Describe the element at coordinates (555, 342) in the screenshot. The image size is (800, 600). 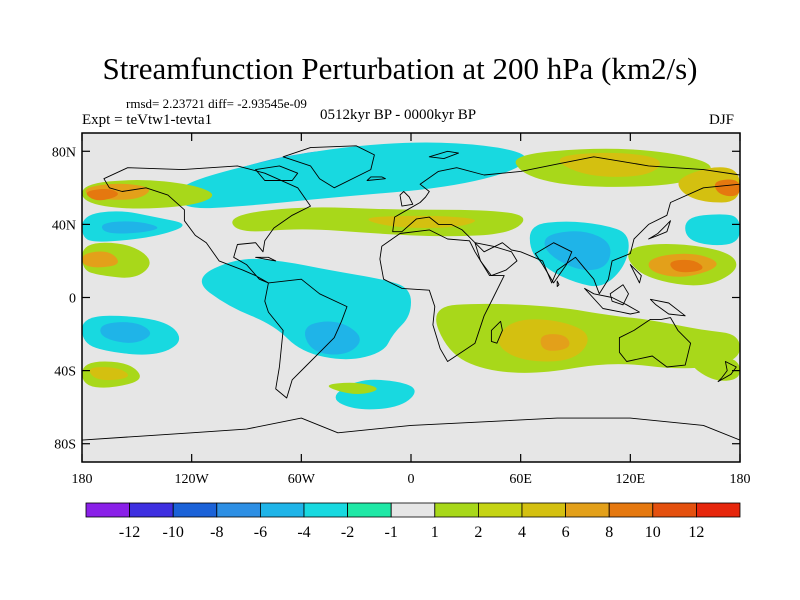
I see `field-region-s-indian-positive-darkcore` at that location.